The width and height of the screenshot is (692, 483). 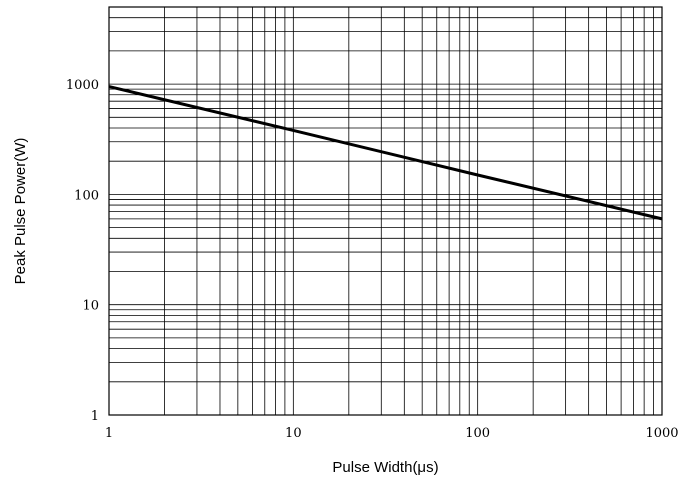 I want to click on x-tick-label: 100, so click(x=477, y=433).